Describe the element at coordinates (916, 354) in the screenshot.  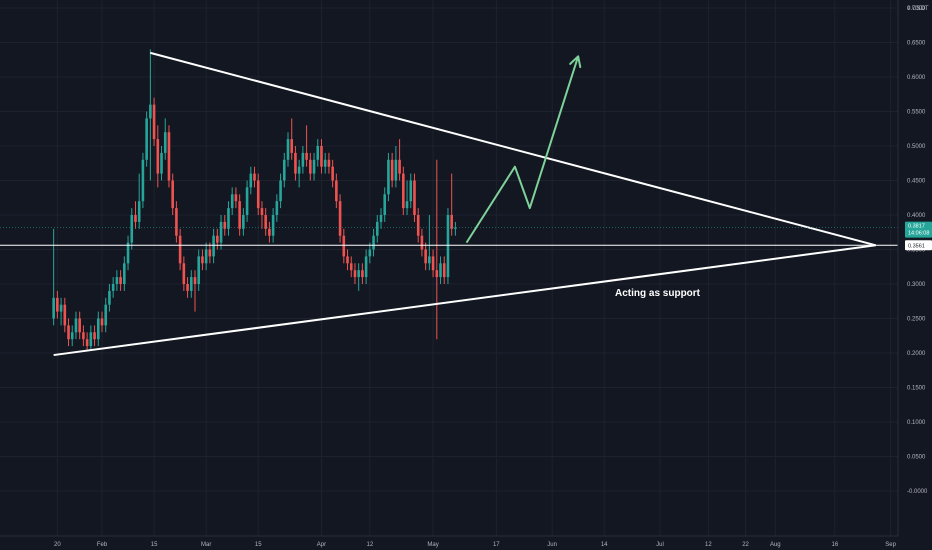
I see `y-tick-label: 0.2000` at that location.